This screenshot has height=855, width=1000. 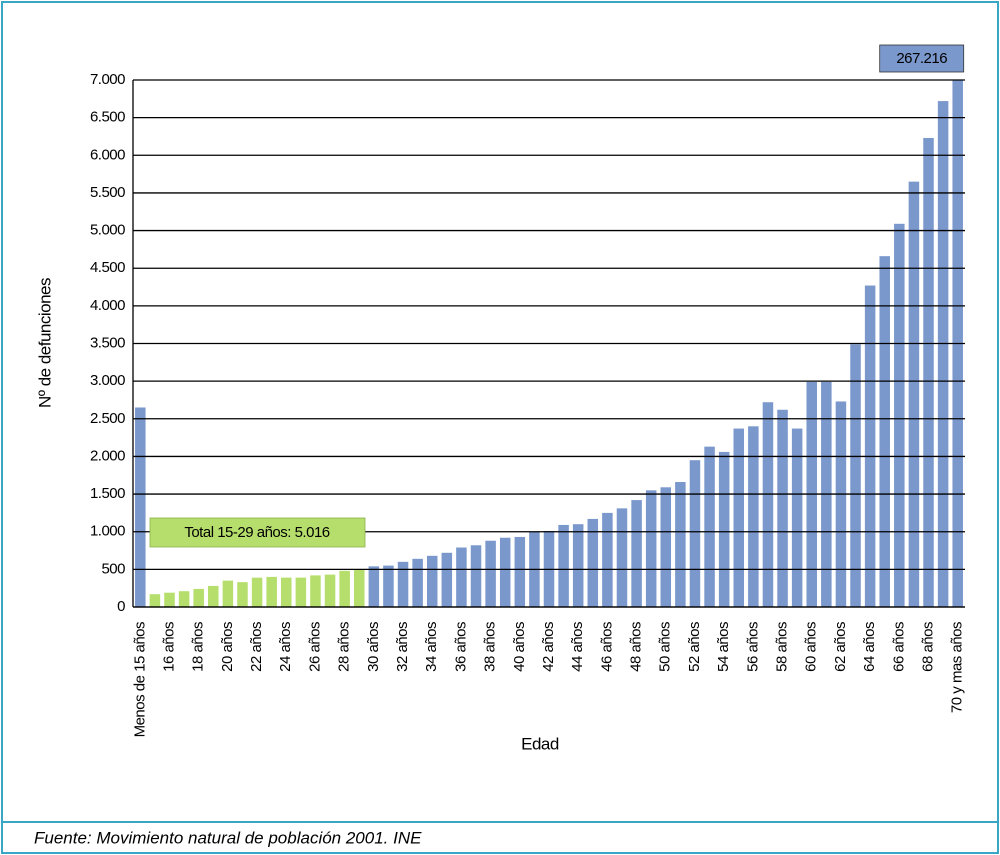 I want to click on x-tick-label: 32 años, so click(x=402, y=647).